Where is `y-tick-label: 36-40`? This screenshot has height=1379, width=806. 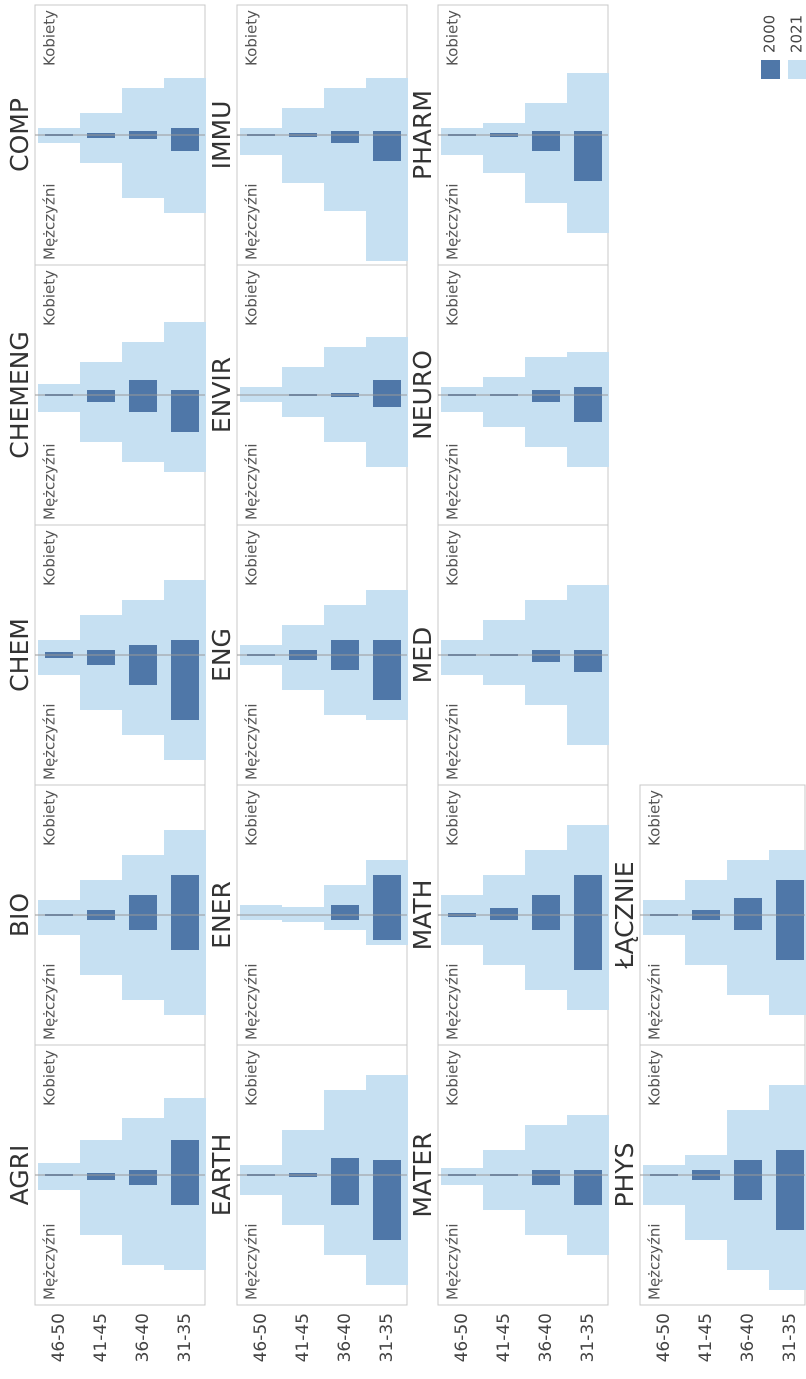
y-tick-label: 36-40 is located at coordinates (748, 1337).